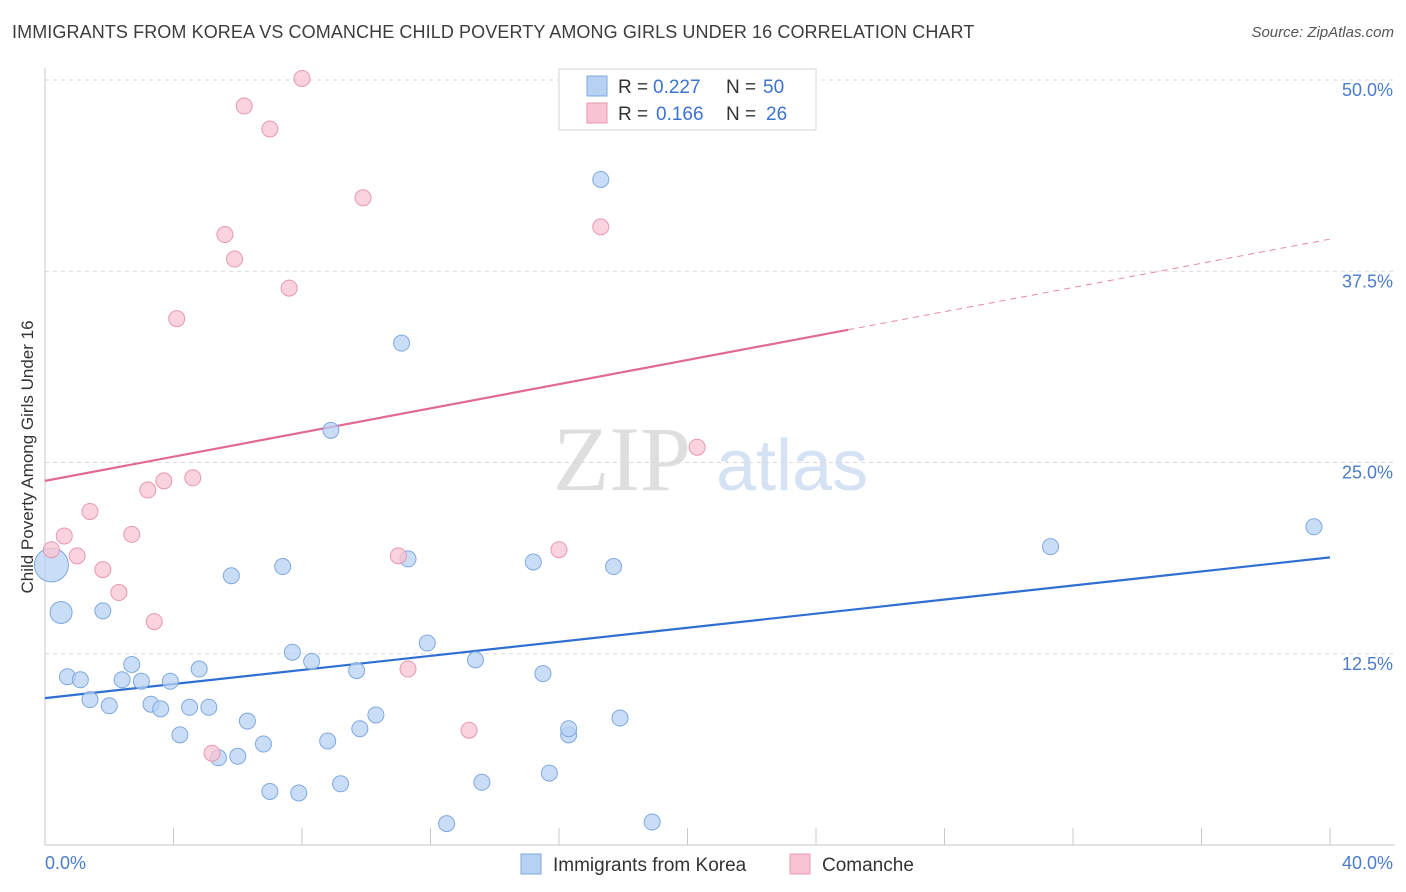 This screenshot has width=1406, height=892. I want to click on y-tick-label: 12.5%, so click(1367, 664).